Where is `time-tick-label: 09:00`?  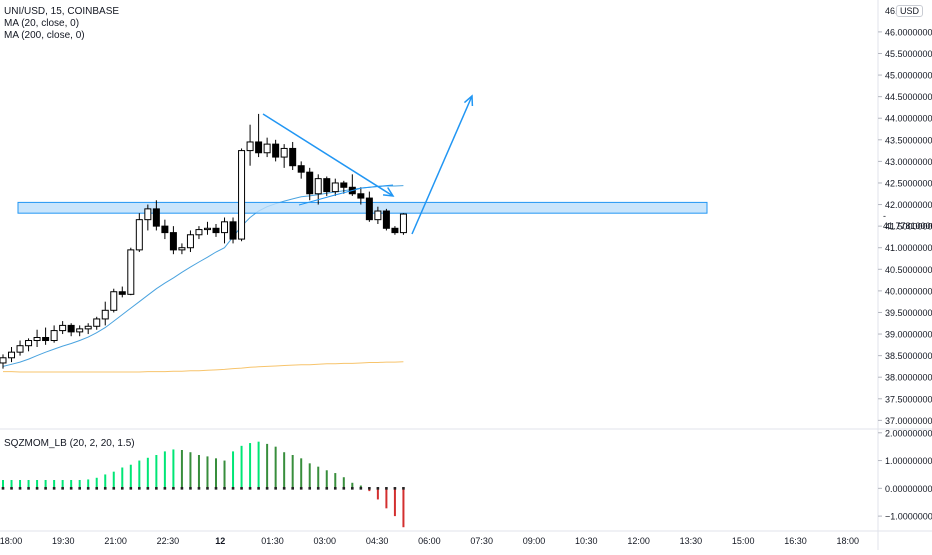 time-tick-label: 09:00 is located at coordinates (534, 541).